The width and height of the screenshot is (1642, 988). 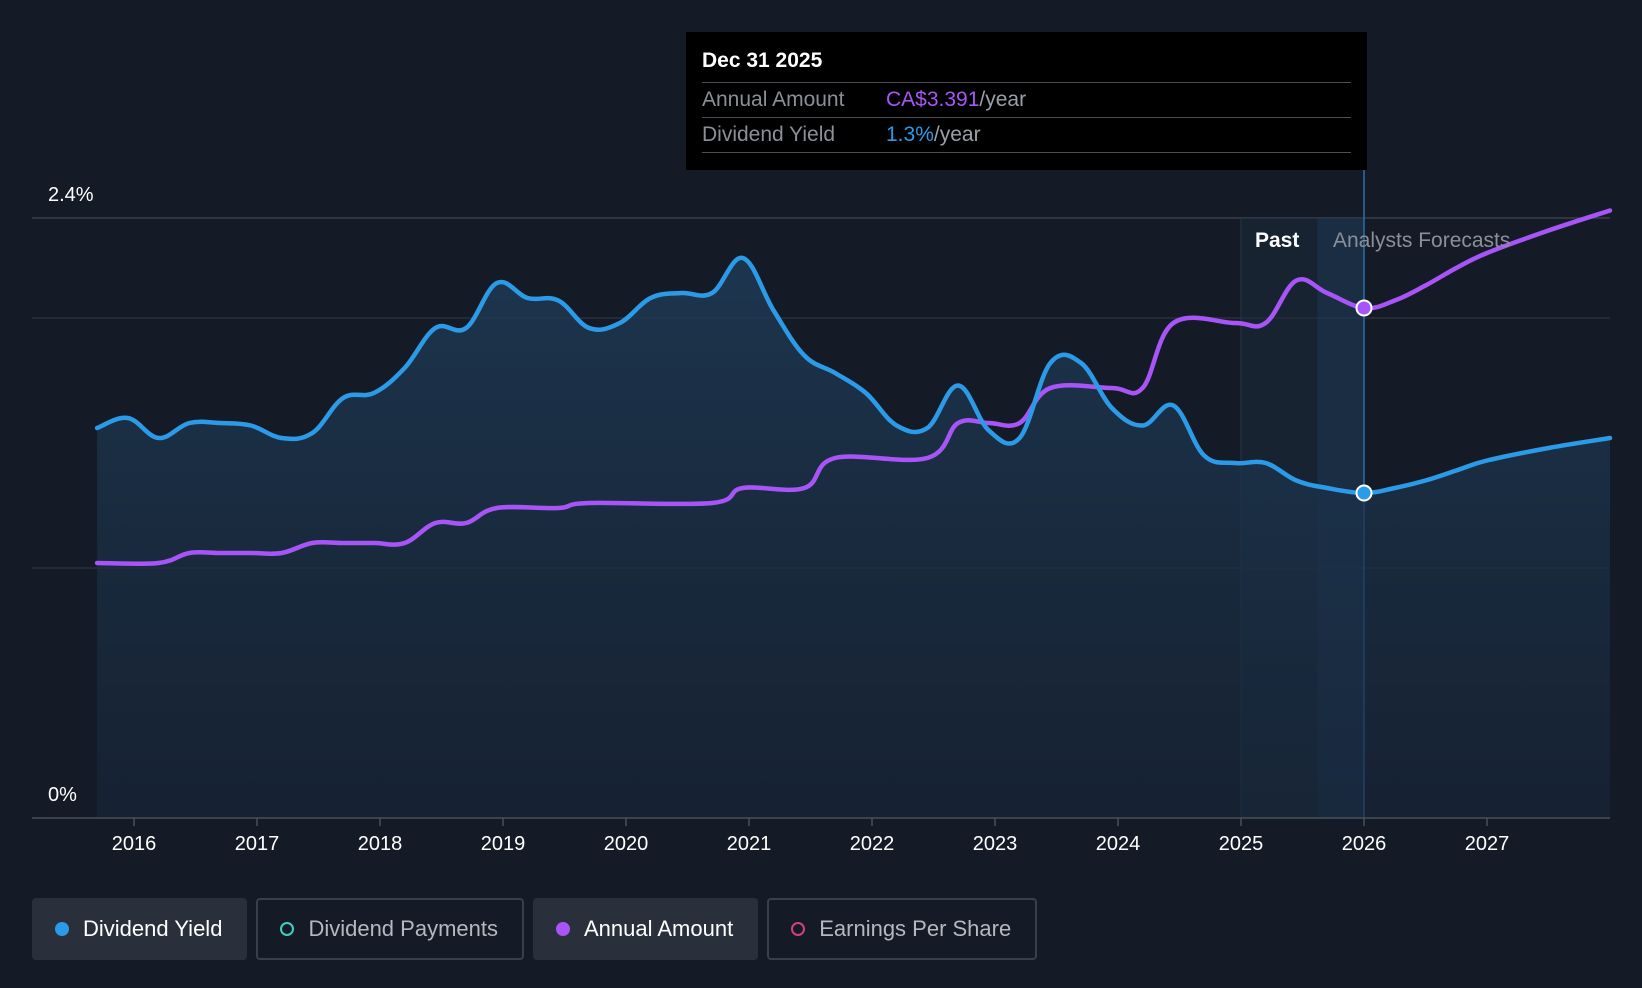 What do you see at coordinates (1026, 135) in the screenshot?
I see `tooltip-row-dividend-yield: Dividend Yield 1.3% /year` at bounding box center [1026, 135].